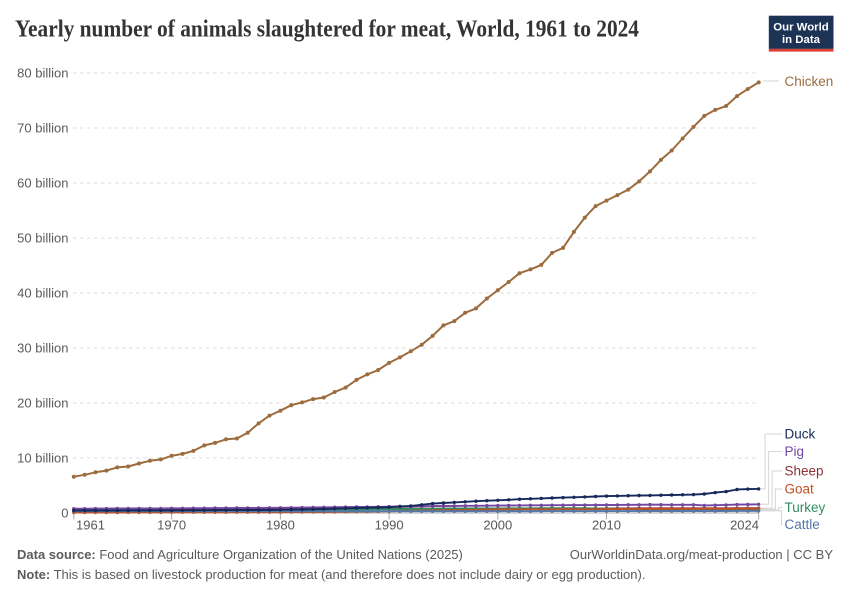  What do you see at coordinates (795, 451) in the screenshot?
I see `svg-text: Pig` at bounding box center [795, 451].